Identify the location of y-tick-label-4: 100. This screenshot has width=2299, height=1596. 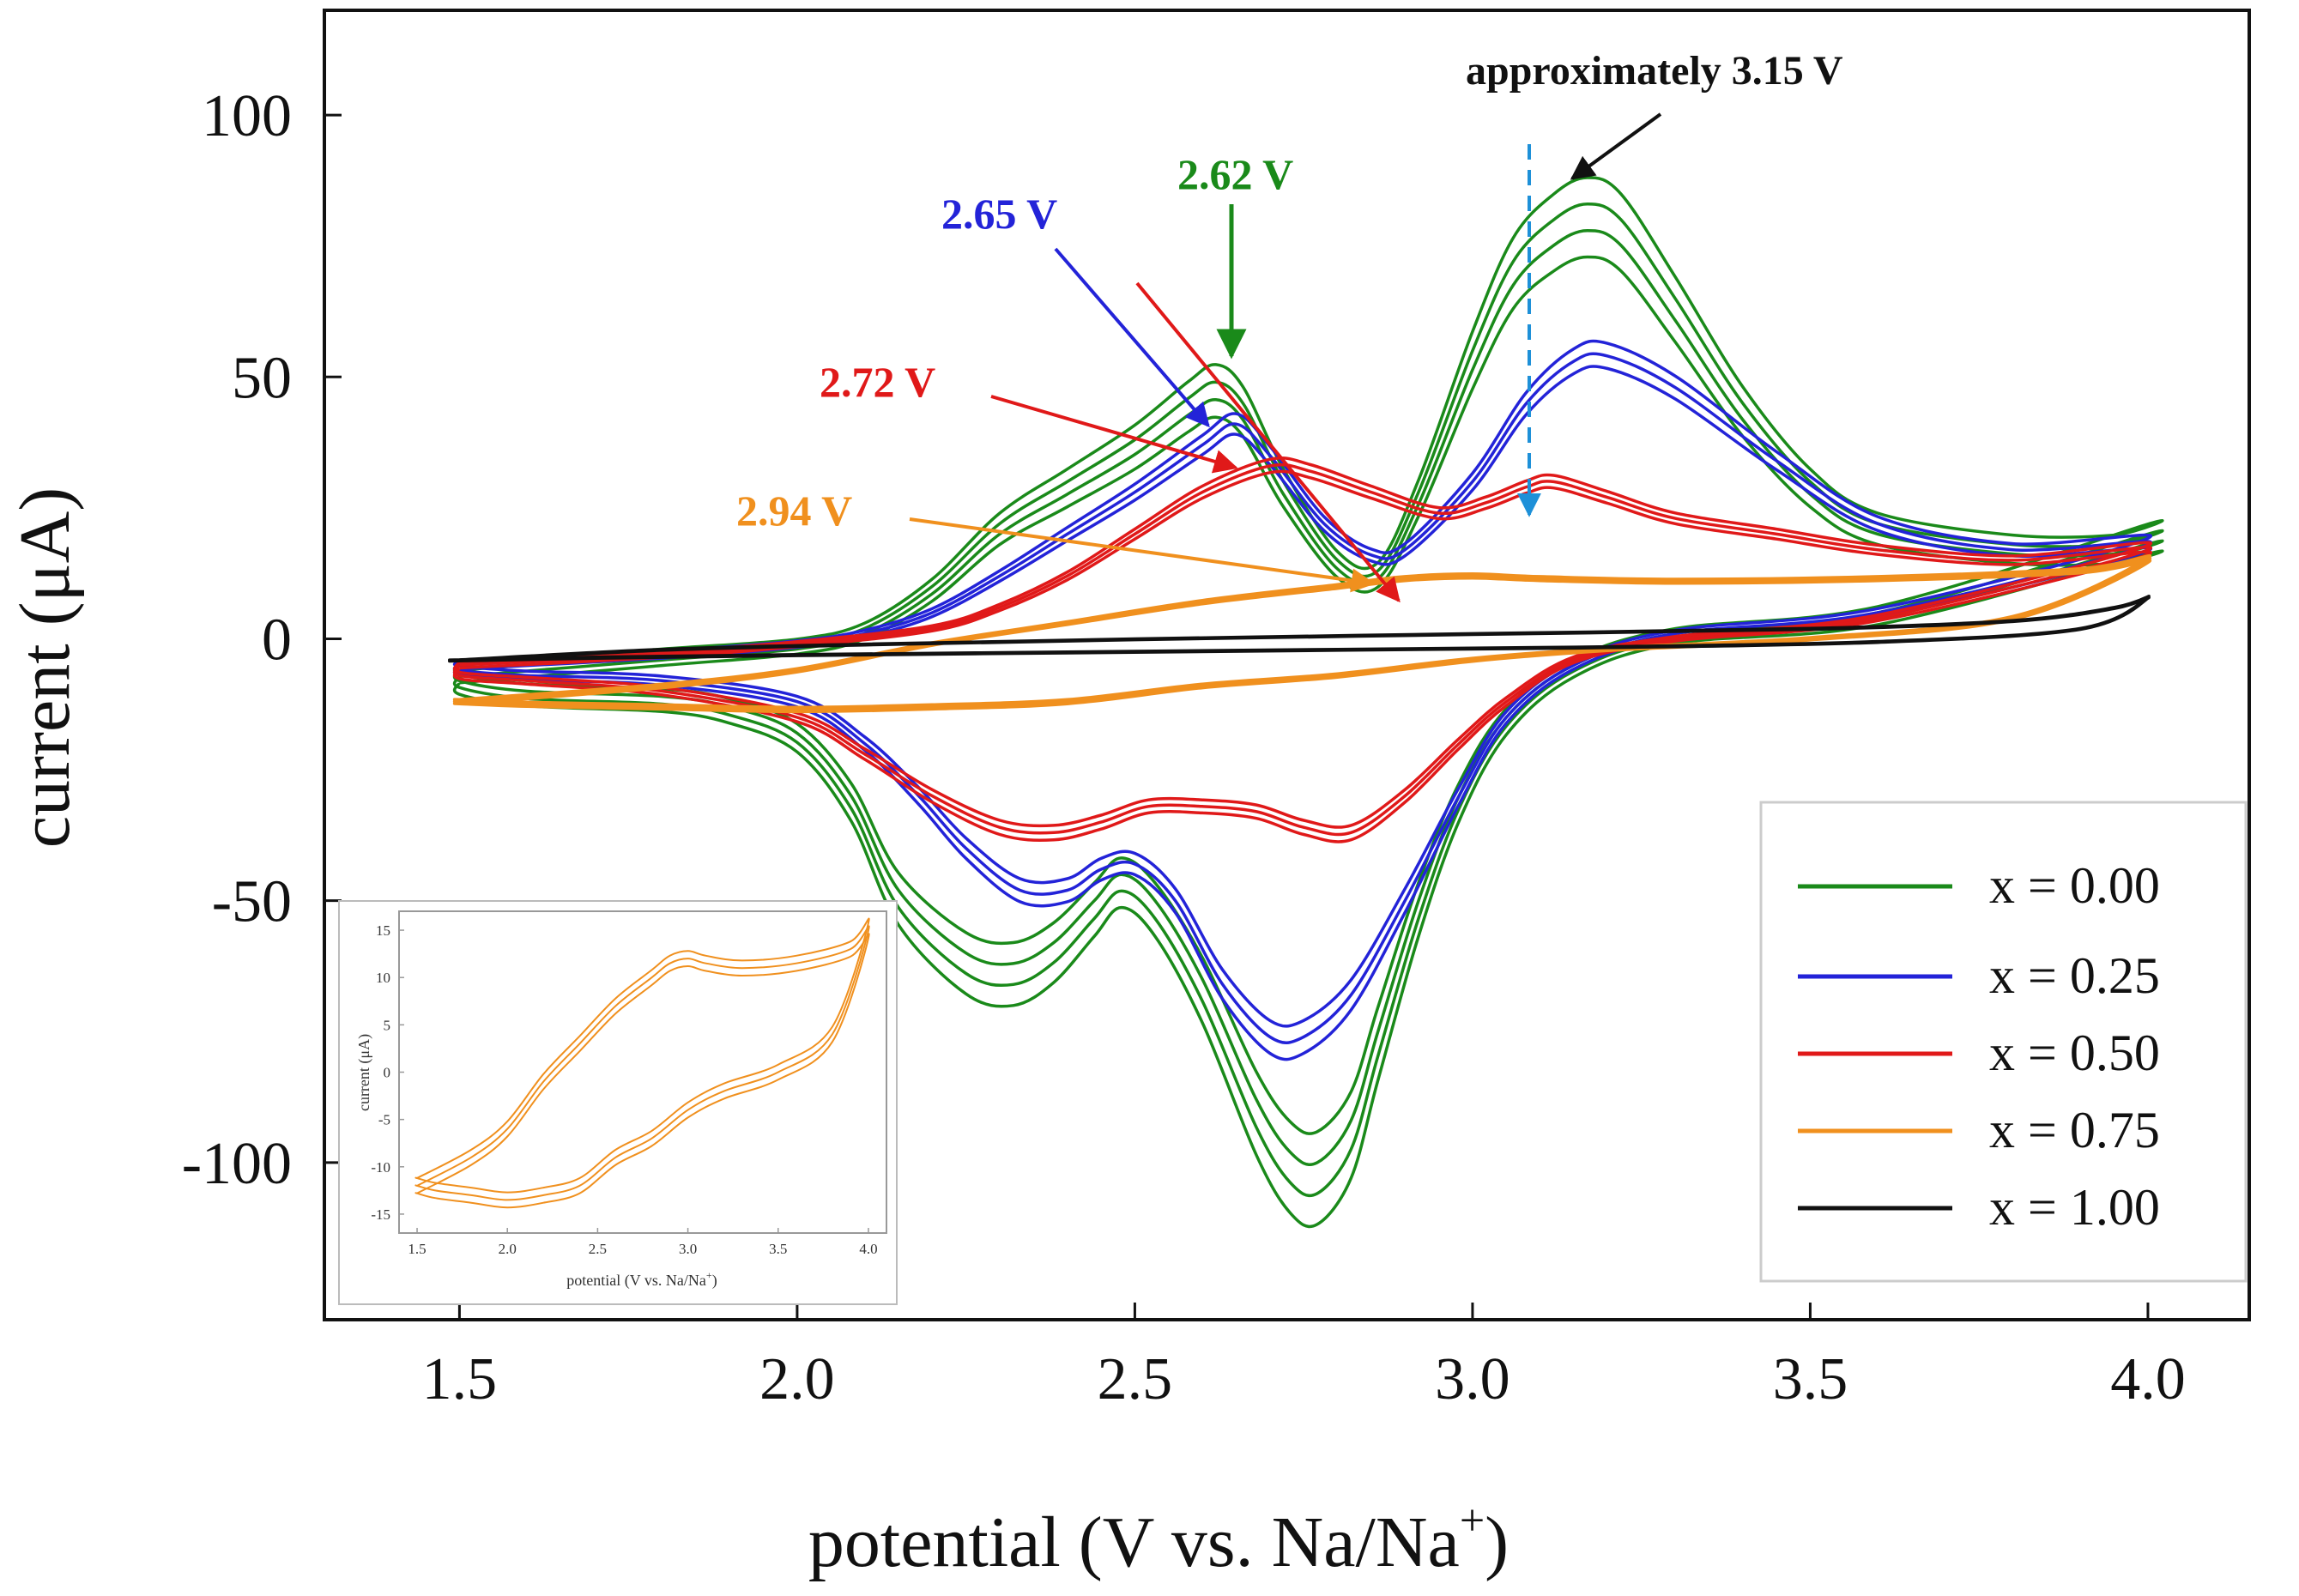
(247, 116).